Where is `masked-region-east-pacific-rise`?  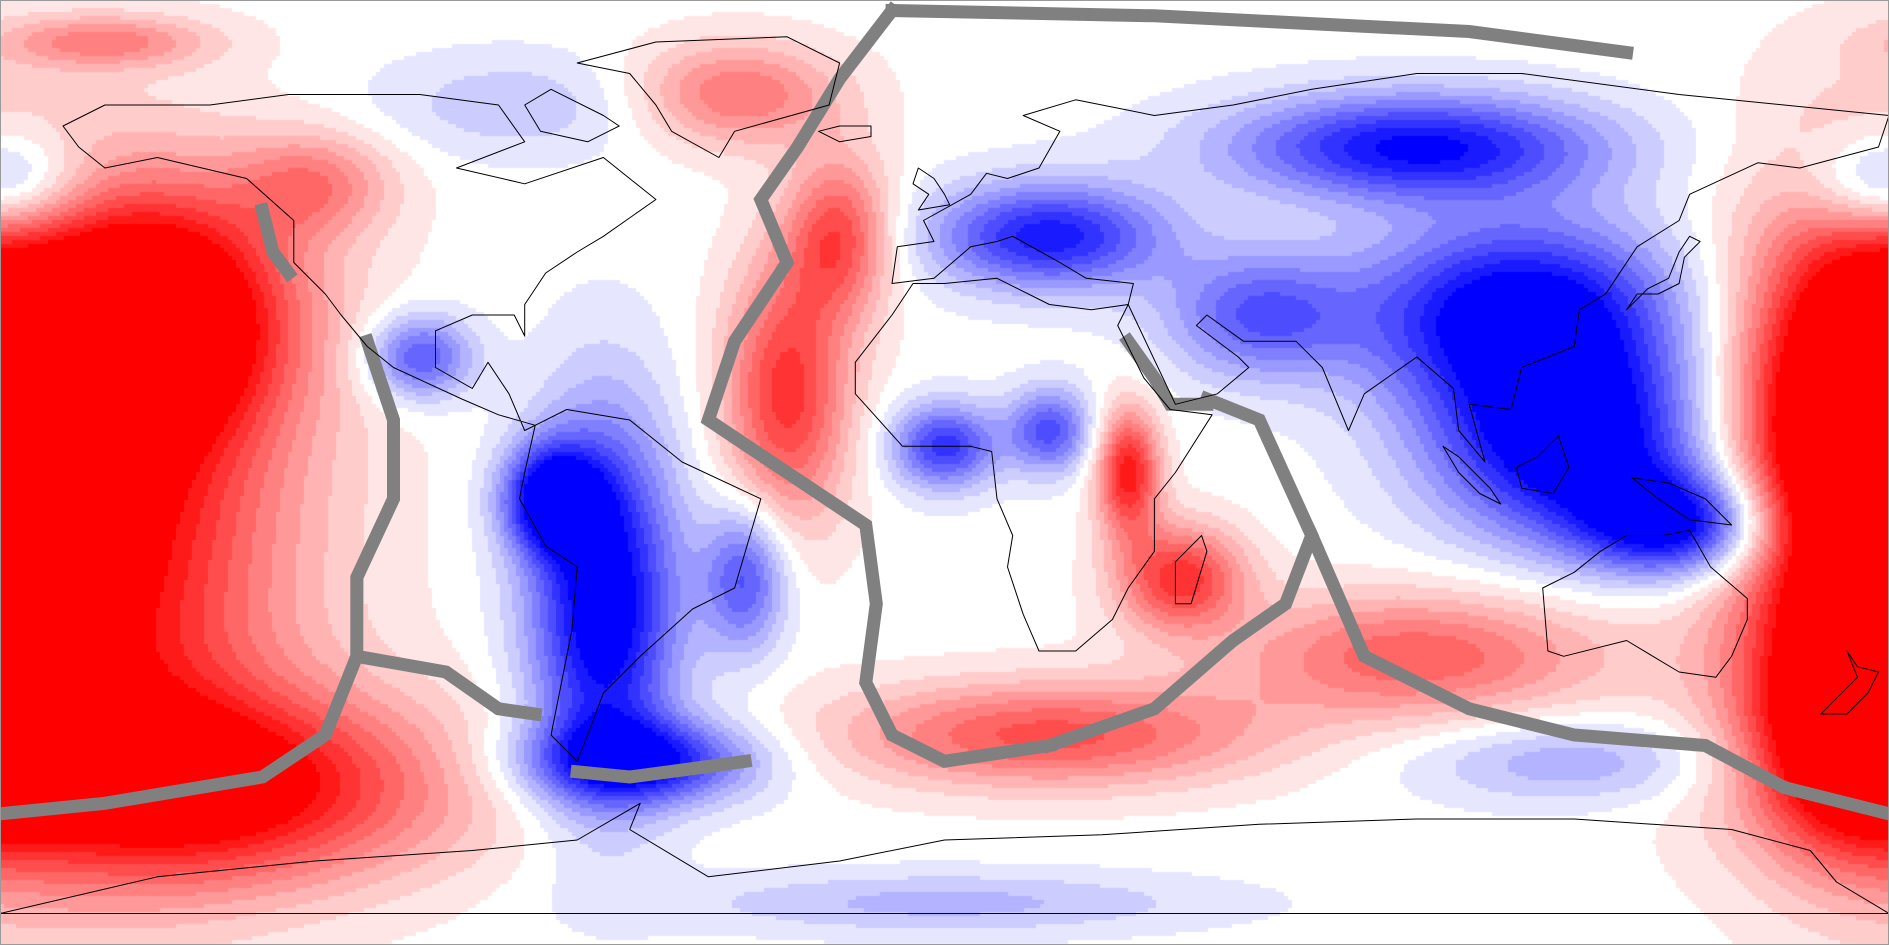
masked-region-east-pacific-rise is located at coordinates (200, 577).